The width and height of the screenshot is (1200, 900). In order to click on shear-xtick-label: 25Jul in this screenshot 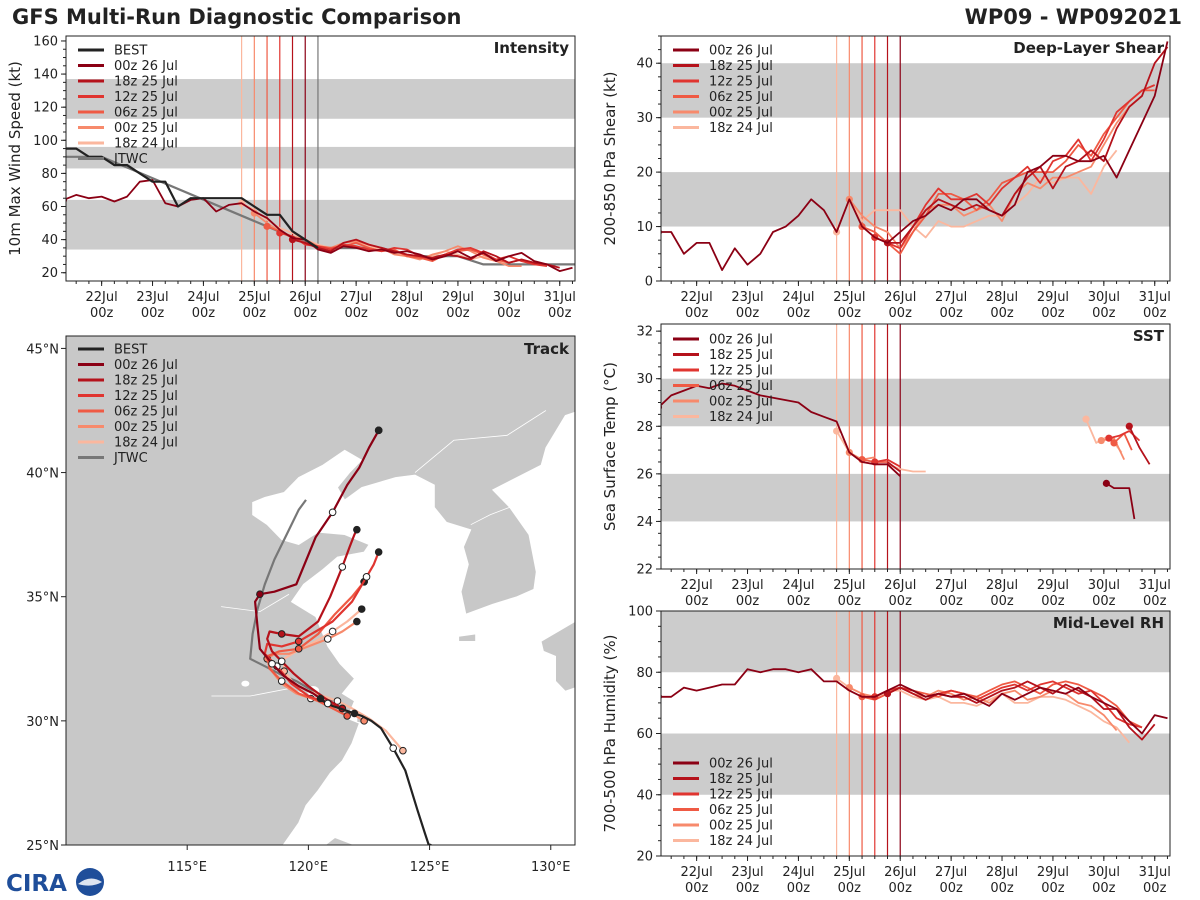, I will do `click(849, 297)`.